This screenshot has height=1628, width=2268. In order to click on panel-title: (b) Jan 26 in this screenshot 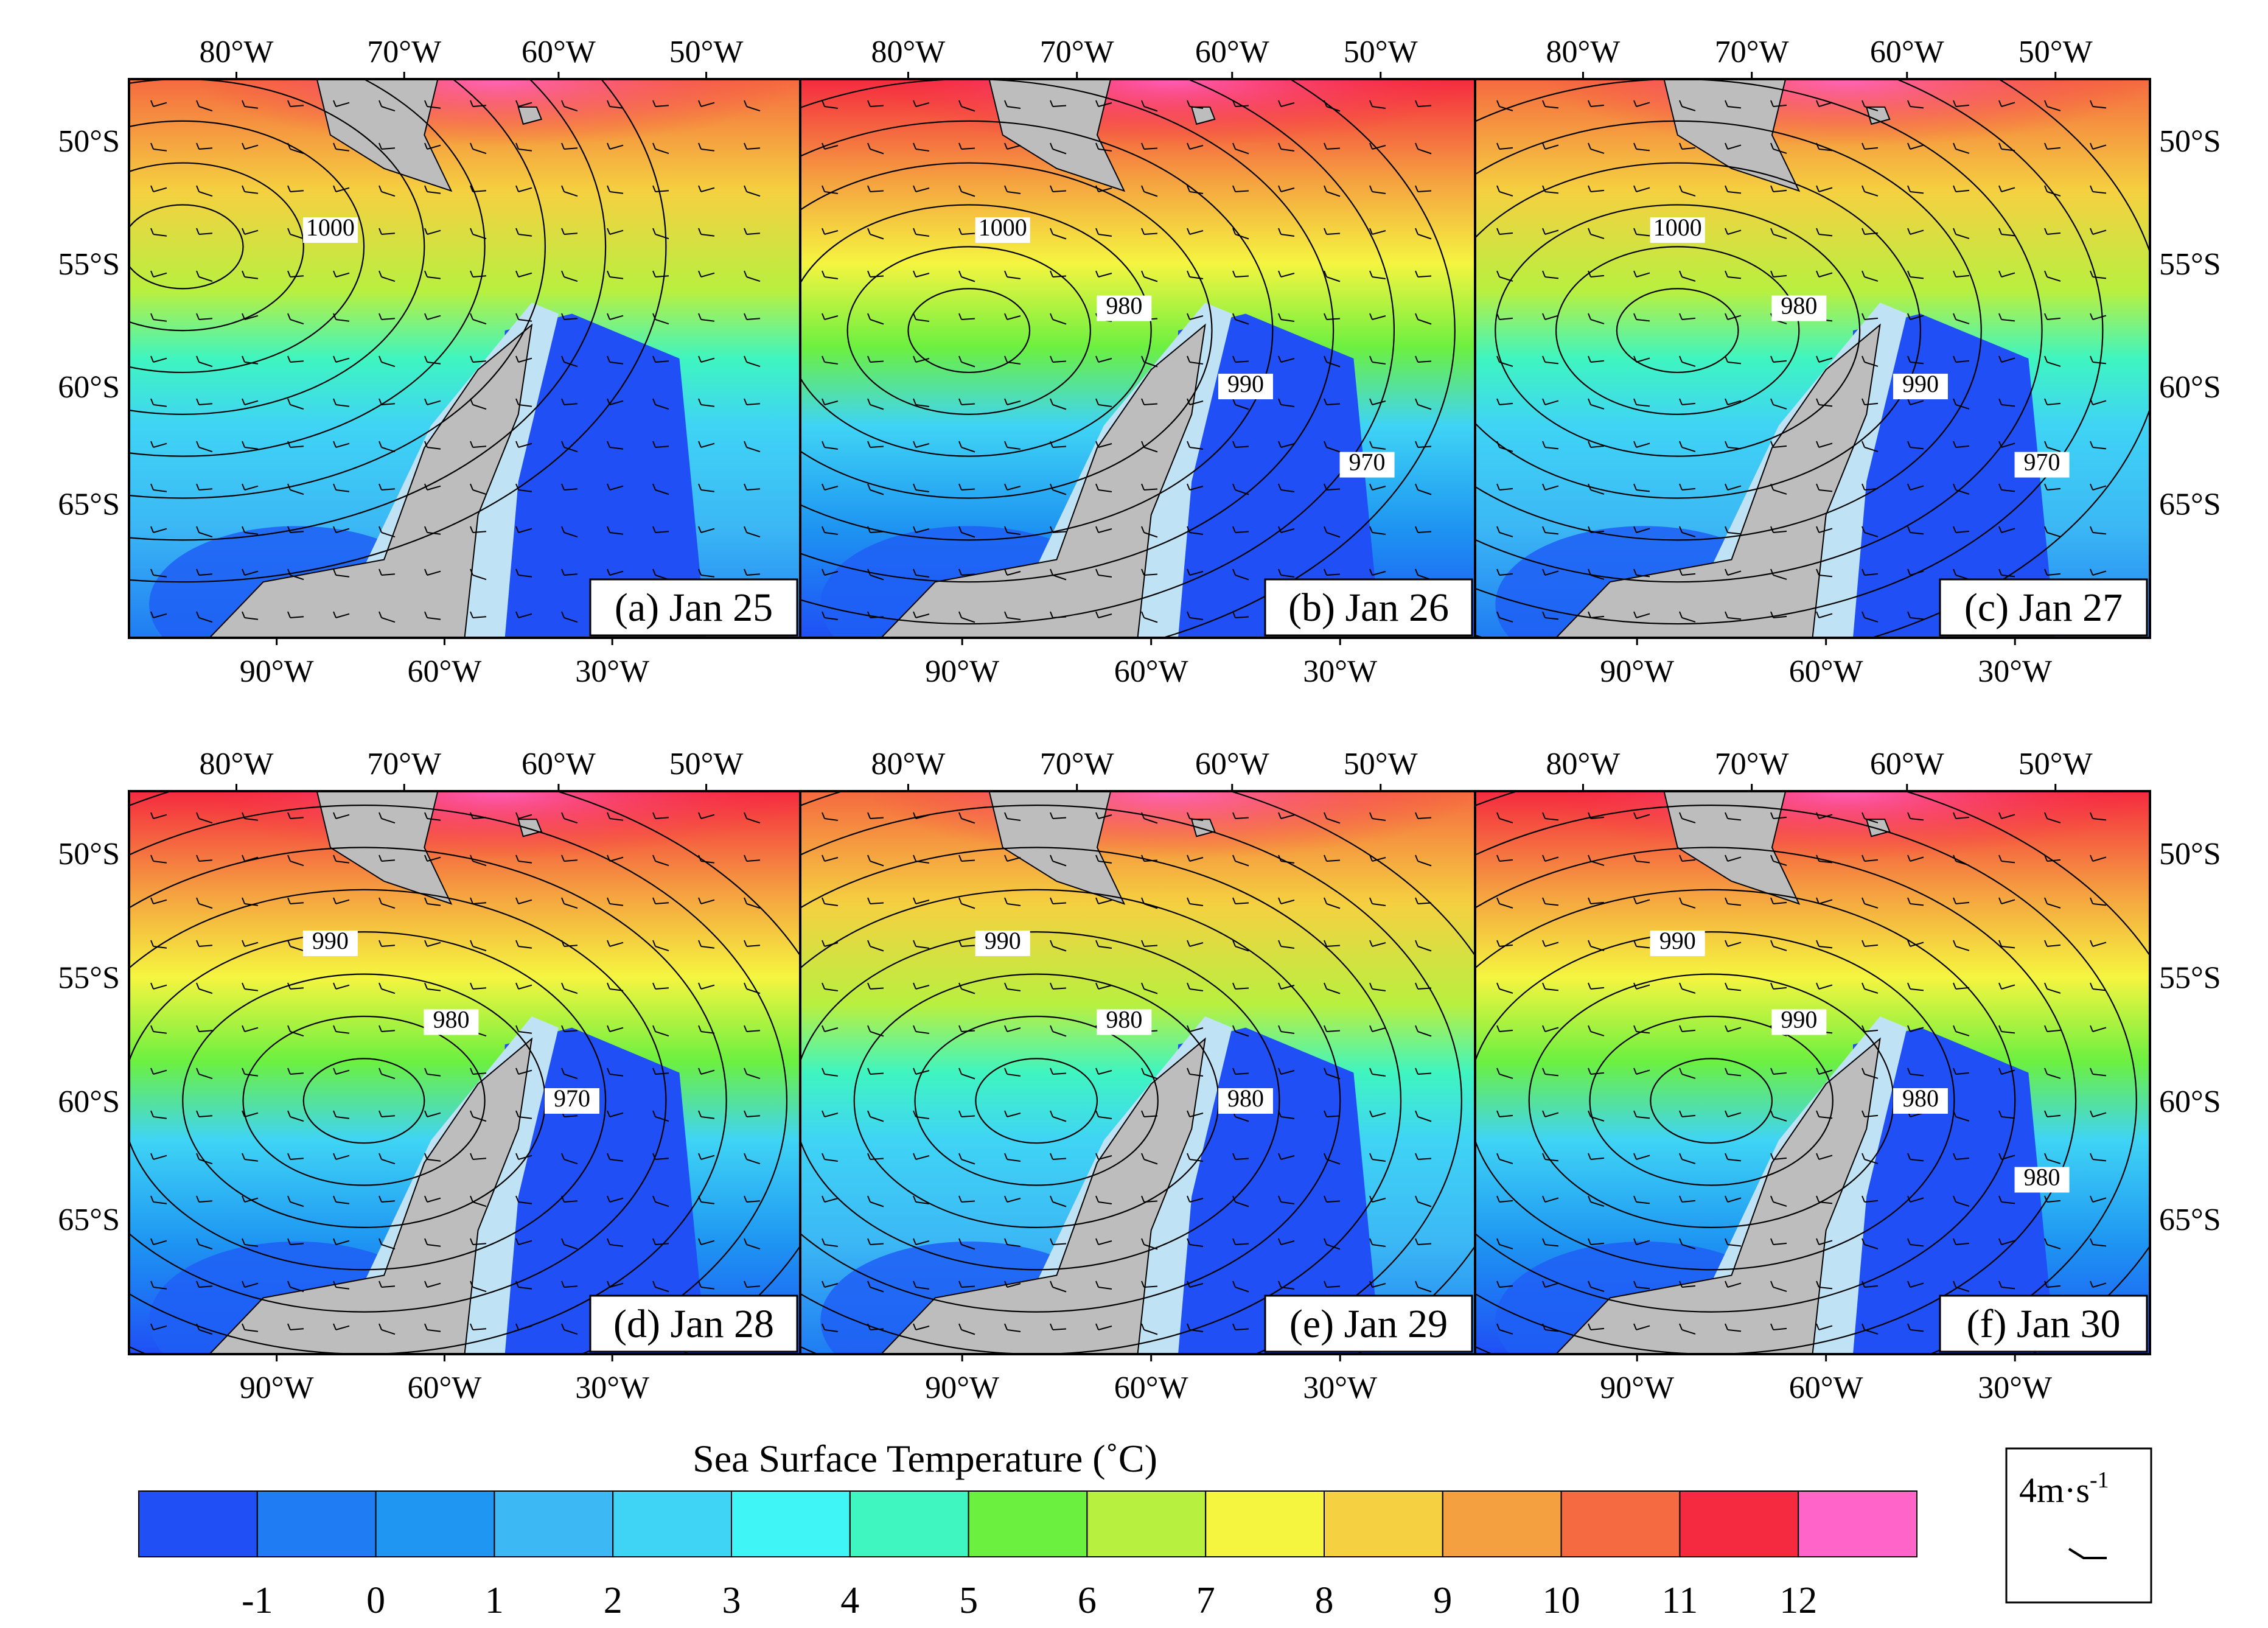, I will do `click(1368, 607)`.